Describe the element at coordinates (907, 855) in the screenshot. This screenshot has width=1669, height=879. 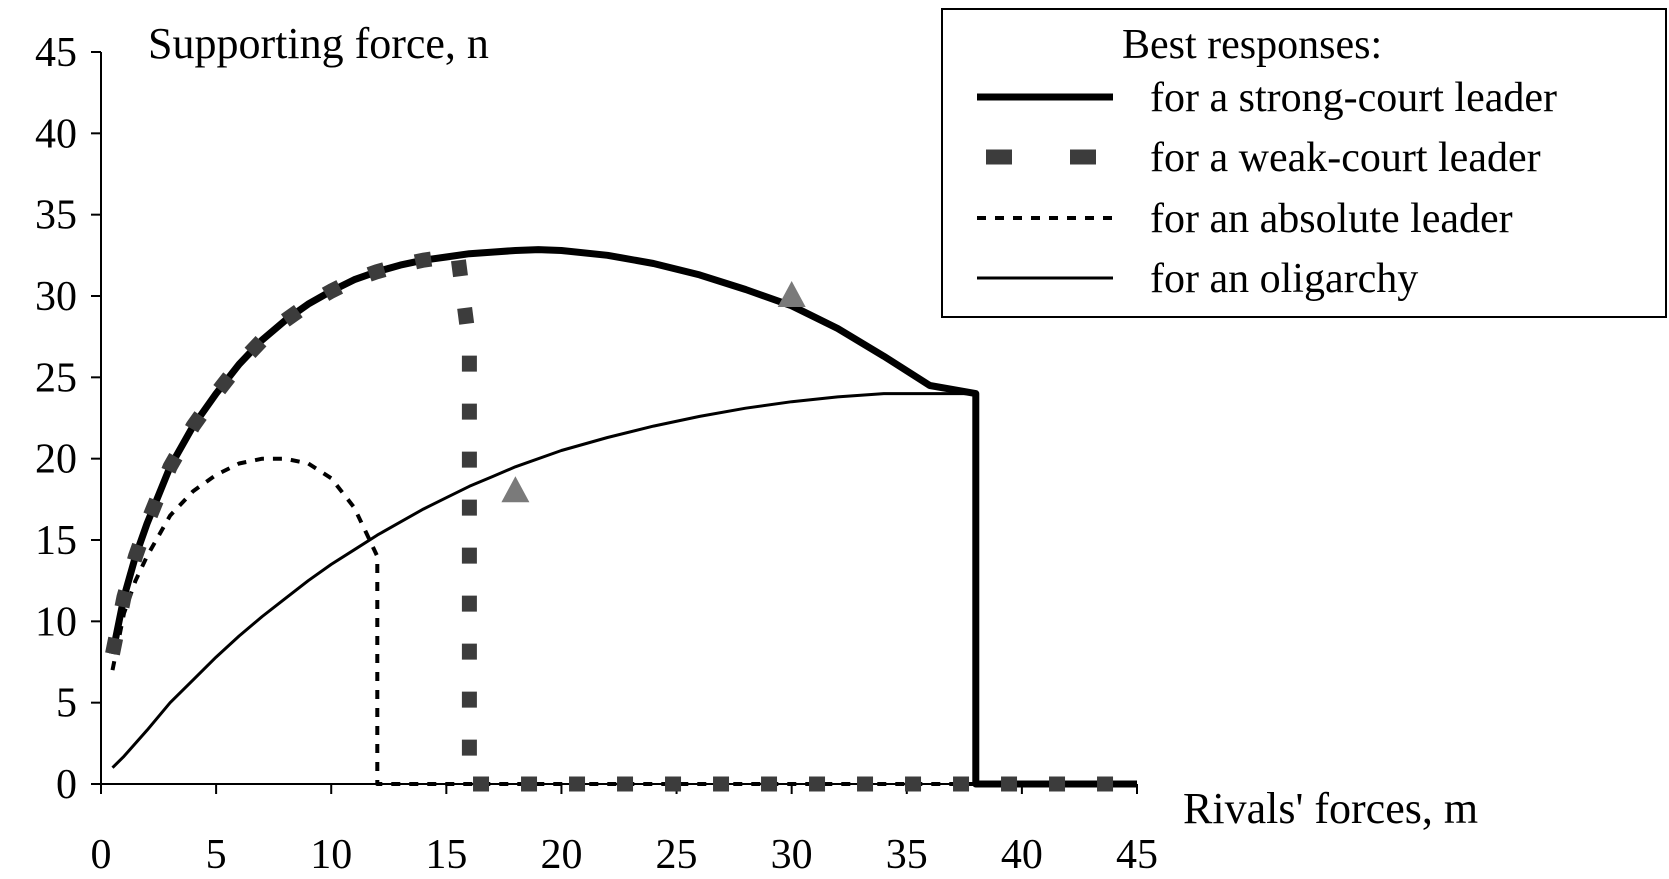
I see `x-tick-label: 35` at that location.